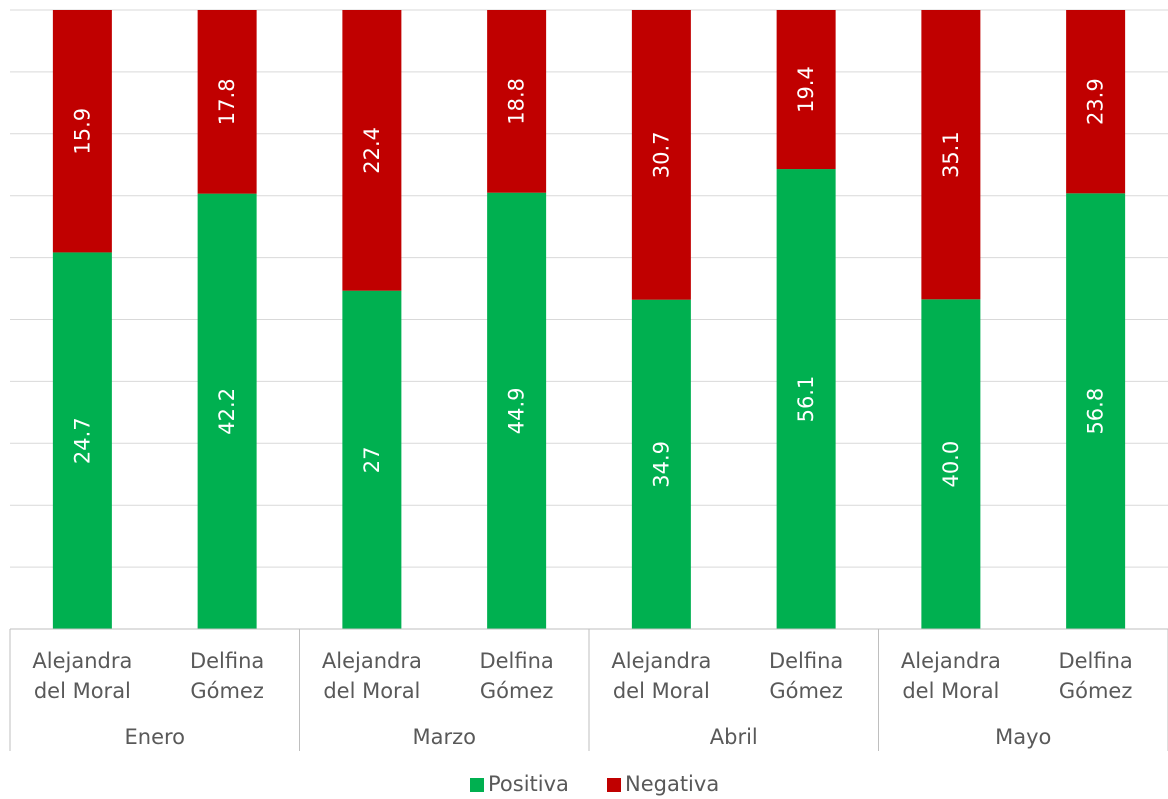 This screenshot has height=799, width=1168. I want to click on data-label-negativa: 19.4, so click(806, 89).